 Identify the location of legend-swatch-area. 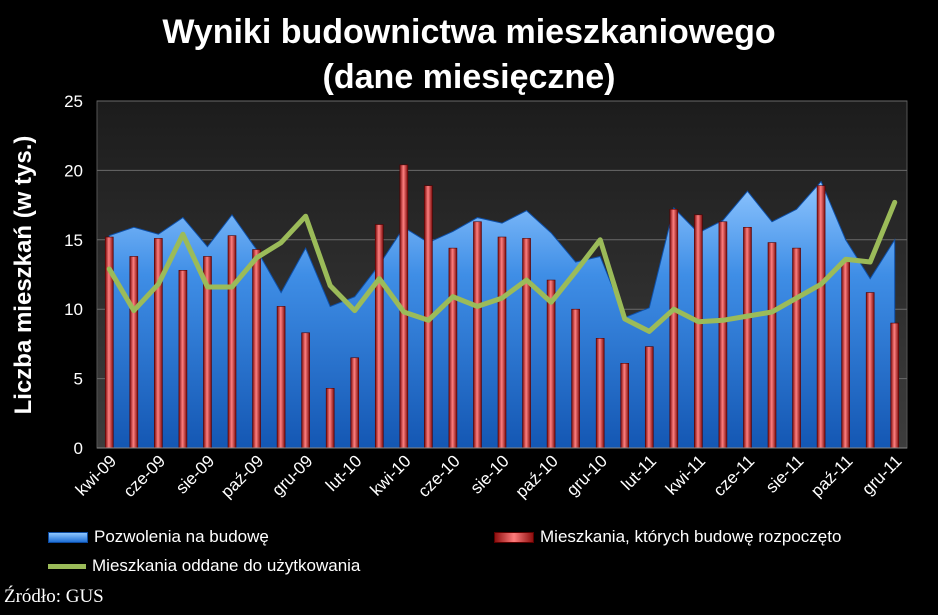
(68, 538).